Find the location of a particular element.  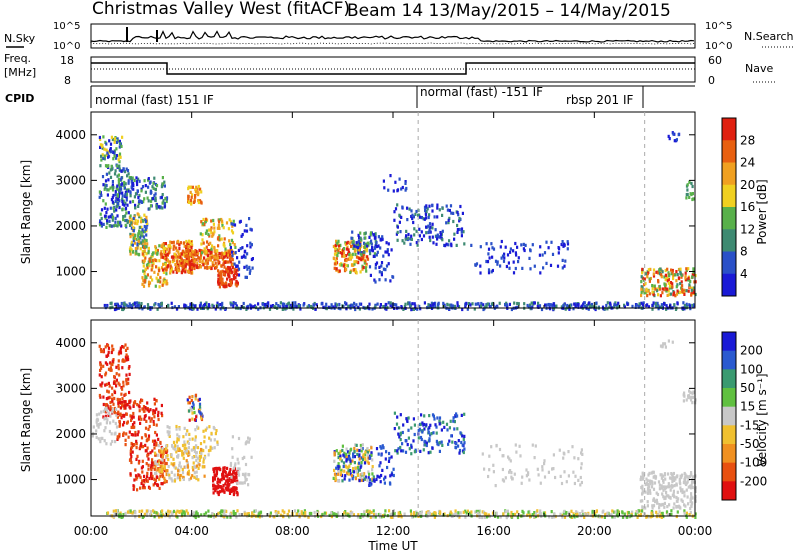

nsky-label: N.Sky is located at coordinates (20, 38).